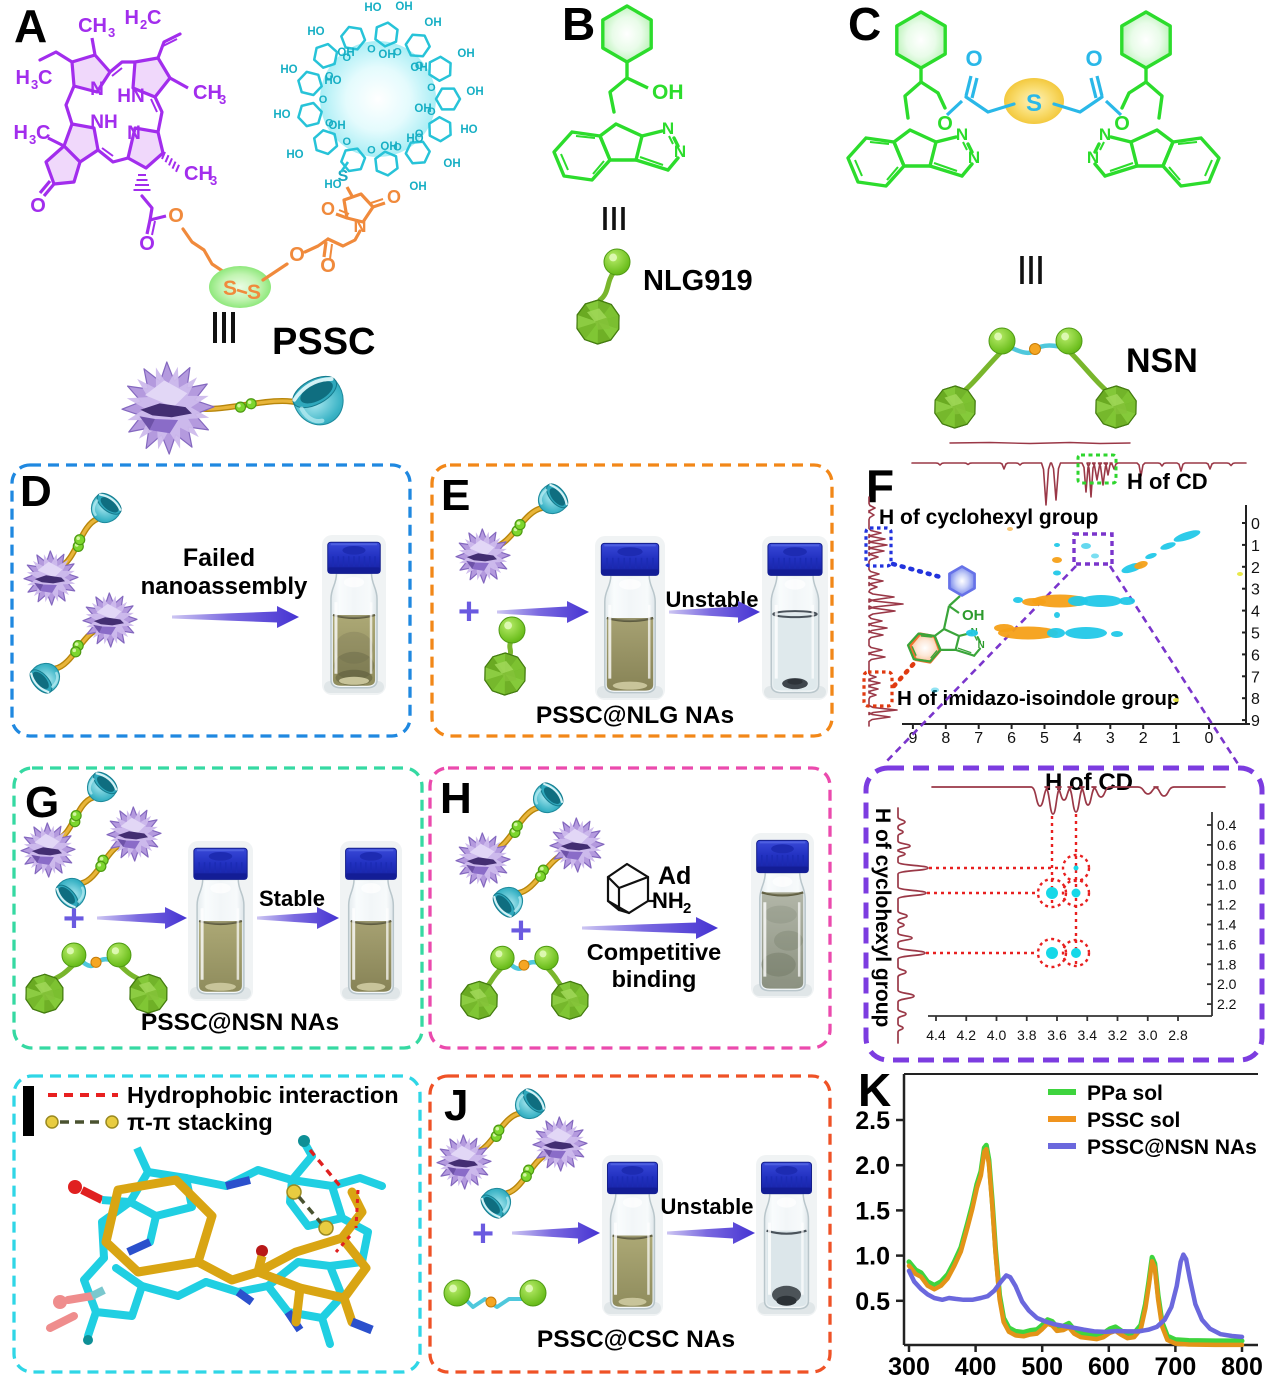 The height and width of the screenshot is (1388, 1266). I want to click on svg-text: 8, so click(1255, 699).